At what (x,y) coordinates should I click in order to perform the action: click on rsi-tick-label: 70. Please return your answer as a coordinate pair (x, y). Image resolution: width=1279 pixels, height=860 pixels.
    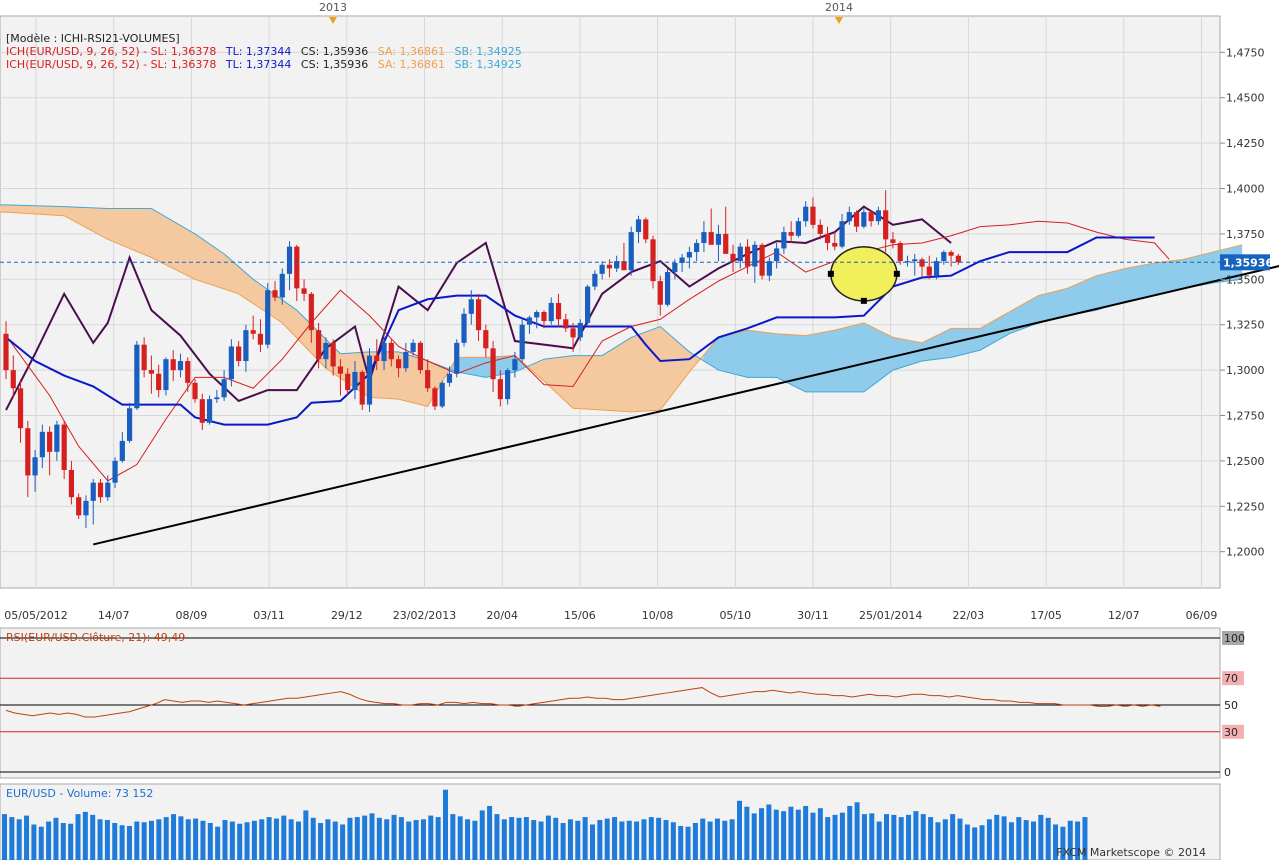
    Looking at the image, I should click on (1231, 678).